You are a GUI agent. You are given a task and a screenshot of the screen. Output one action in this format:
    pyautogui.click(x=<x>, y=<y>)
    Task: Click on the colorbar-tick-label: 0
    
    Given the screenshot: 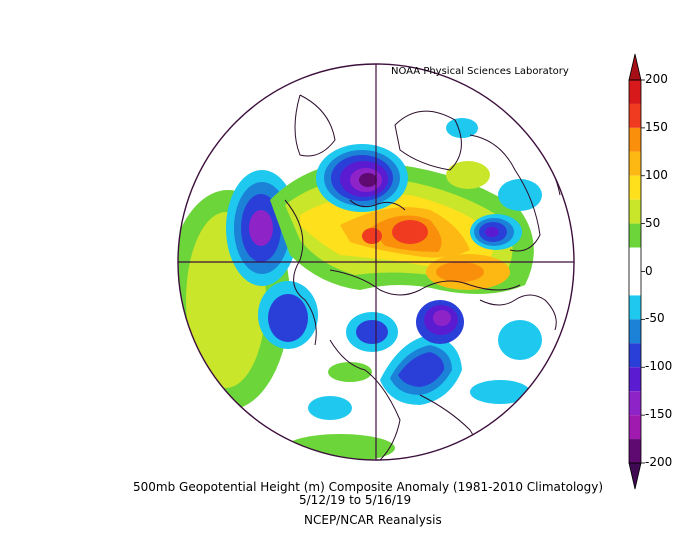 What is the action you would take?
    pyautogui.click(x=649, y=270)
    